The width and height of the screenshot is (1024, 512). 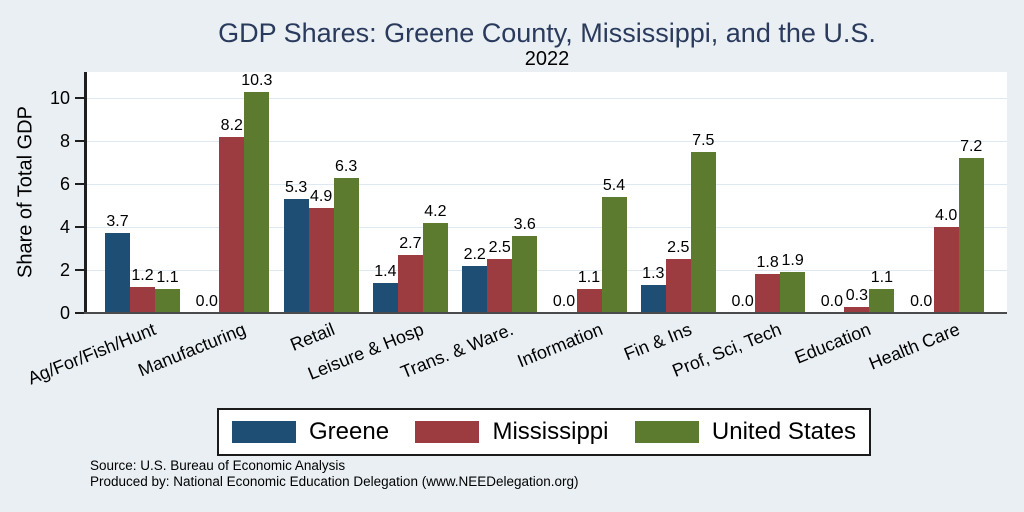 What do you see at coordinates (653, 273) in the screenshot?
I see `bar-value-label: 1.3` at bounding box center [653, 273].